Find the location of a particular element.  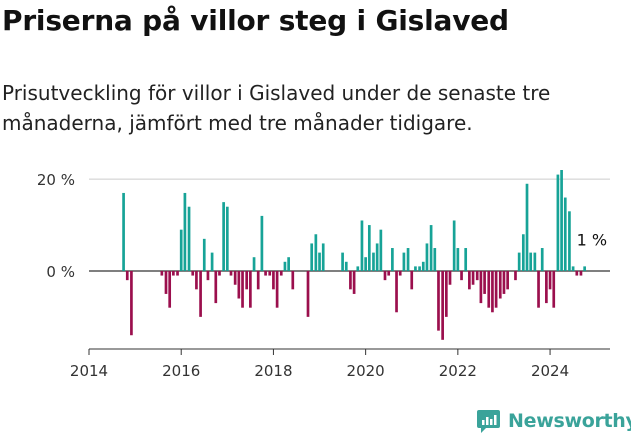

brand-logo: Newsworthy is located at coordinates (553, 420).